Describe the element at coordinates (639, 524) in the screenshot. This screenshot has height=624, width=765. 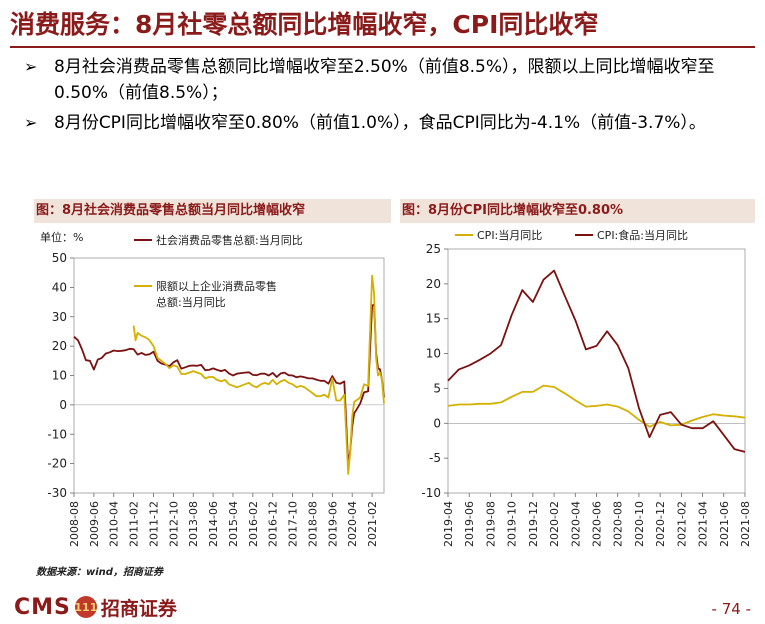
I see `x-tick-label: 2020-10` at that location.